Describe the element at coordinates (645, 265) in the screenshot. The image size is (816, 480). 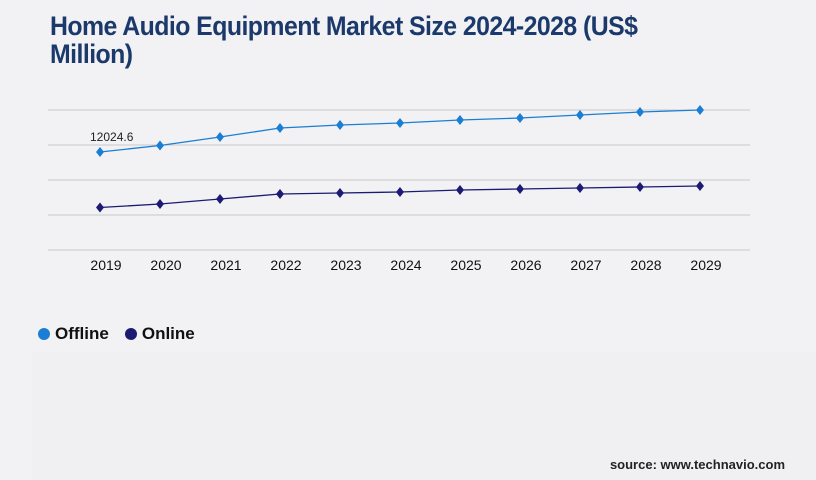
I see `x-tick-label: 2028` at that location.